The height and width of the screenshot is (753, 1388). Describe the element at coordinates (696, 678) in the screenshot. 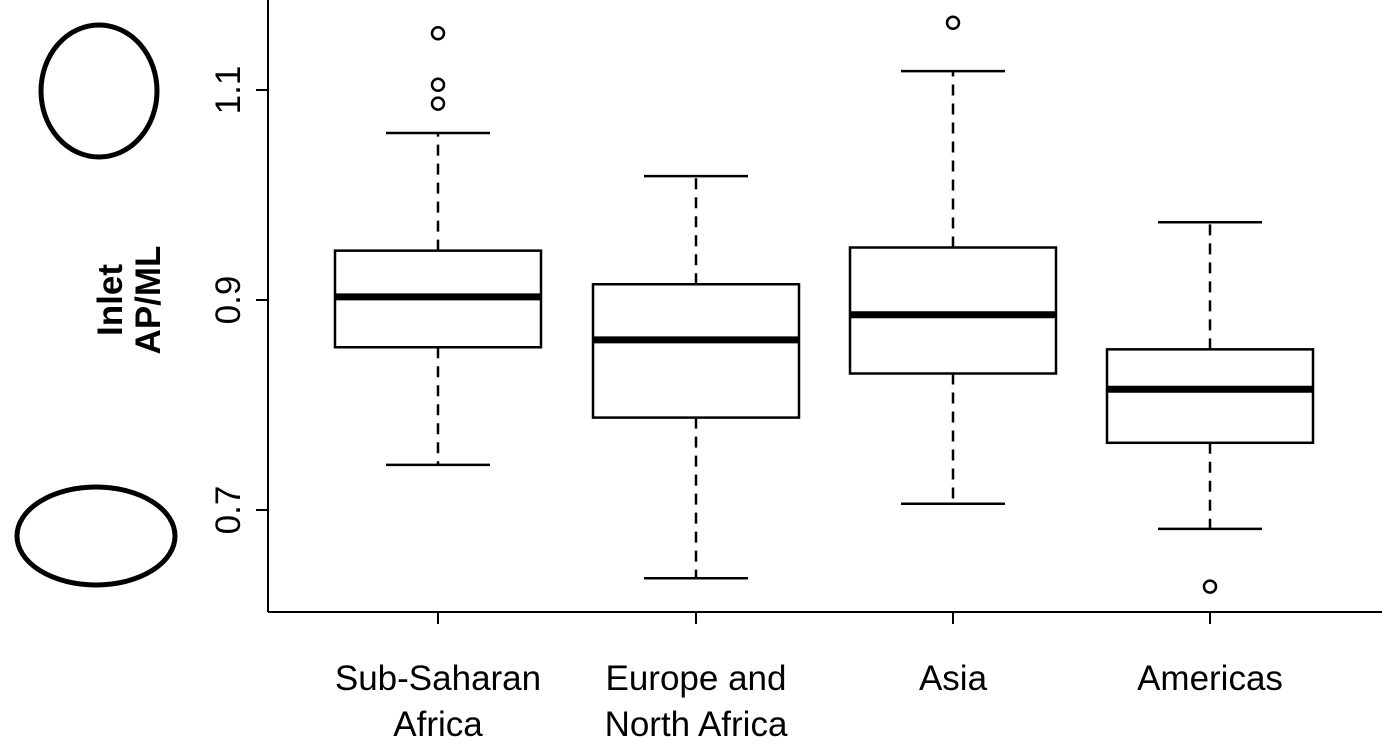

I see `x-tick-label: Europe and` at that location.